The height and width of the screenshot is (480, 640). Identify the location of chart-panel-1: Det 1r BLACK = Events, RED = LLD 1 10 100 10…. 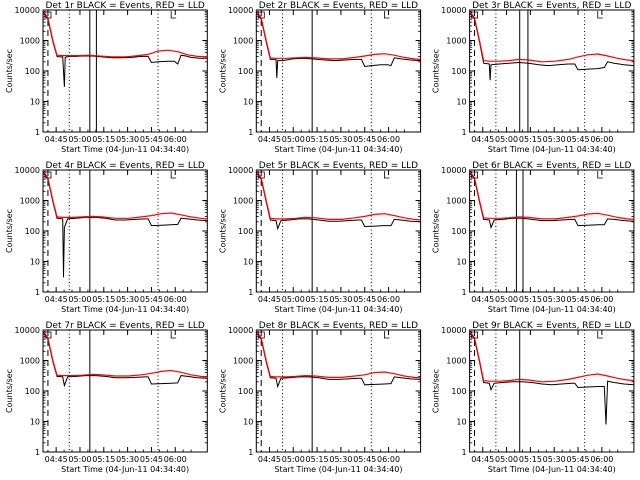
(106, 77).